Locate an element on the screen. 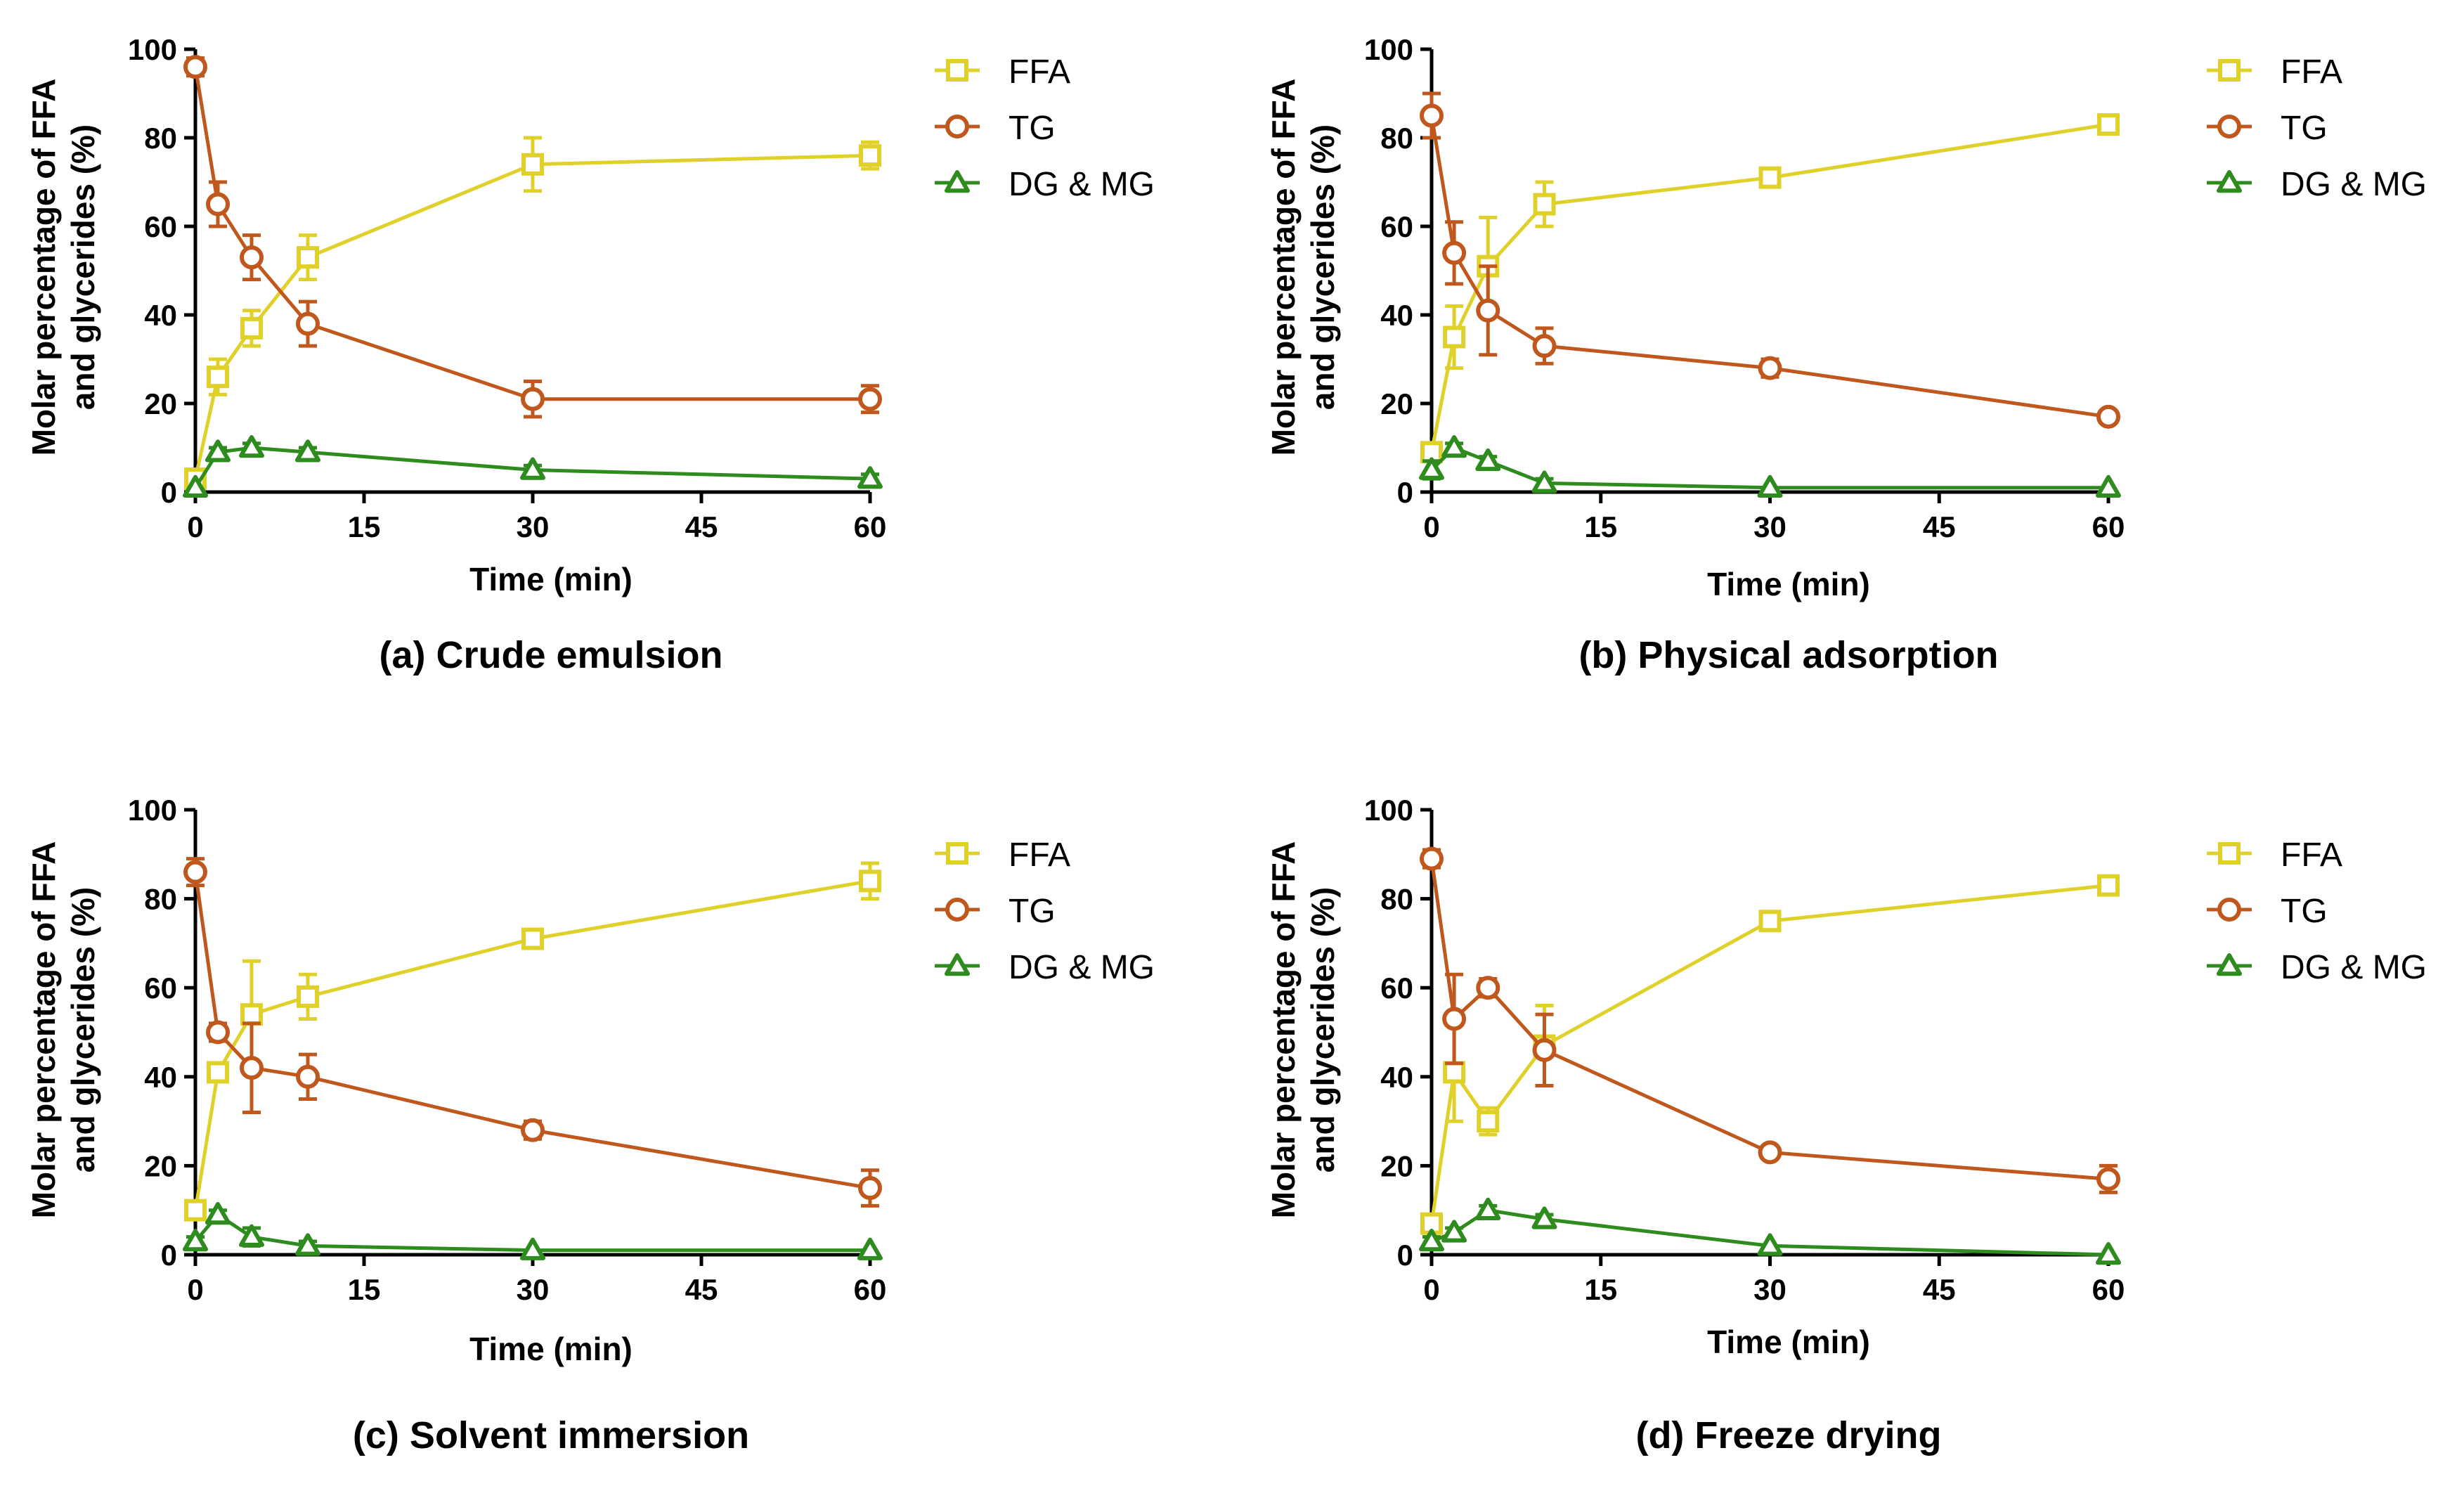  panel-d-xtick-label: 15 is located at coordinates (1601, 1289).